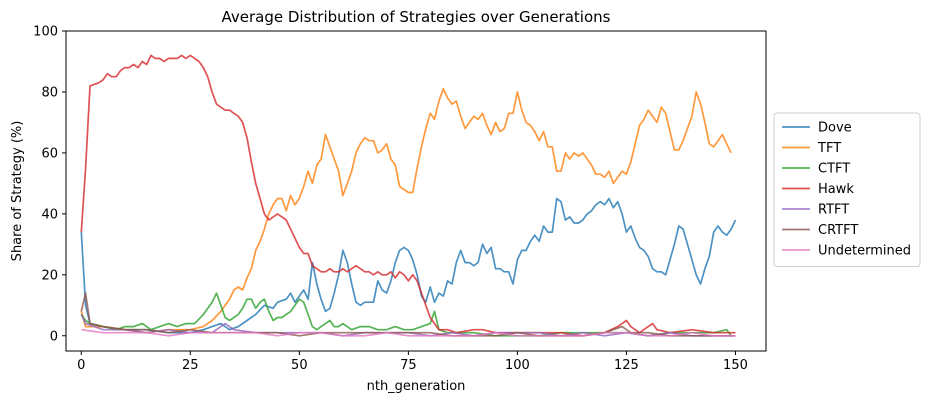 The width and height of the screenshot is (932, 403). I want to click on series-line-crtft, so click(408, 314).